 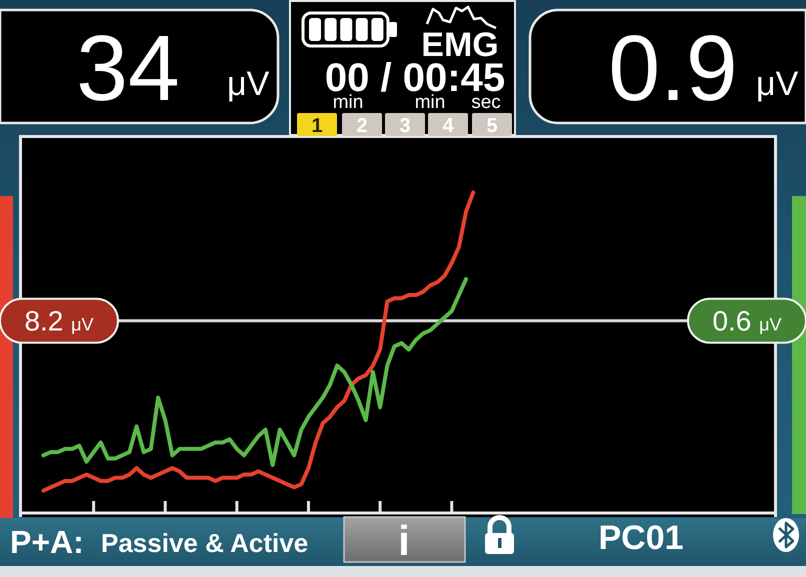 What do you see at coordinates (486, 102) in the screenshot?
I see `text: sec` at bounding box center [486, 102].